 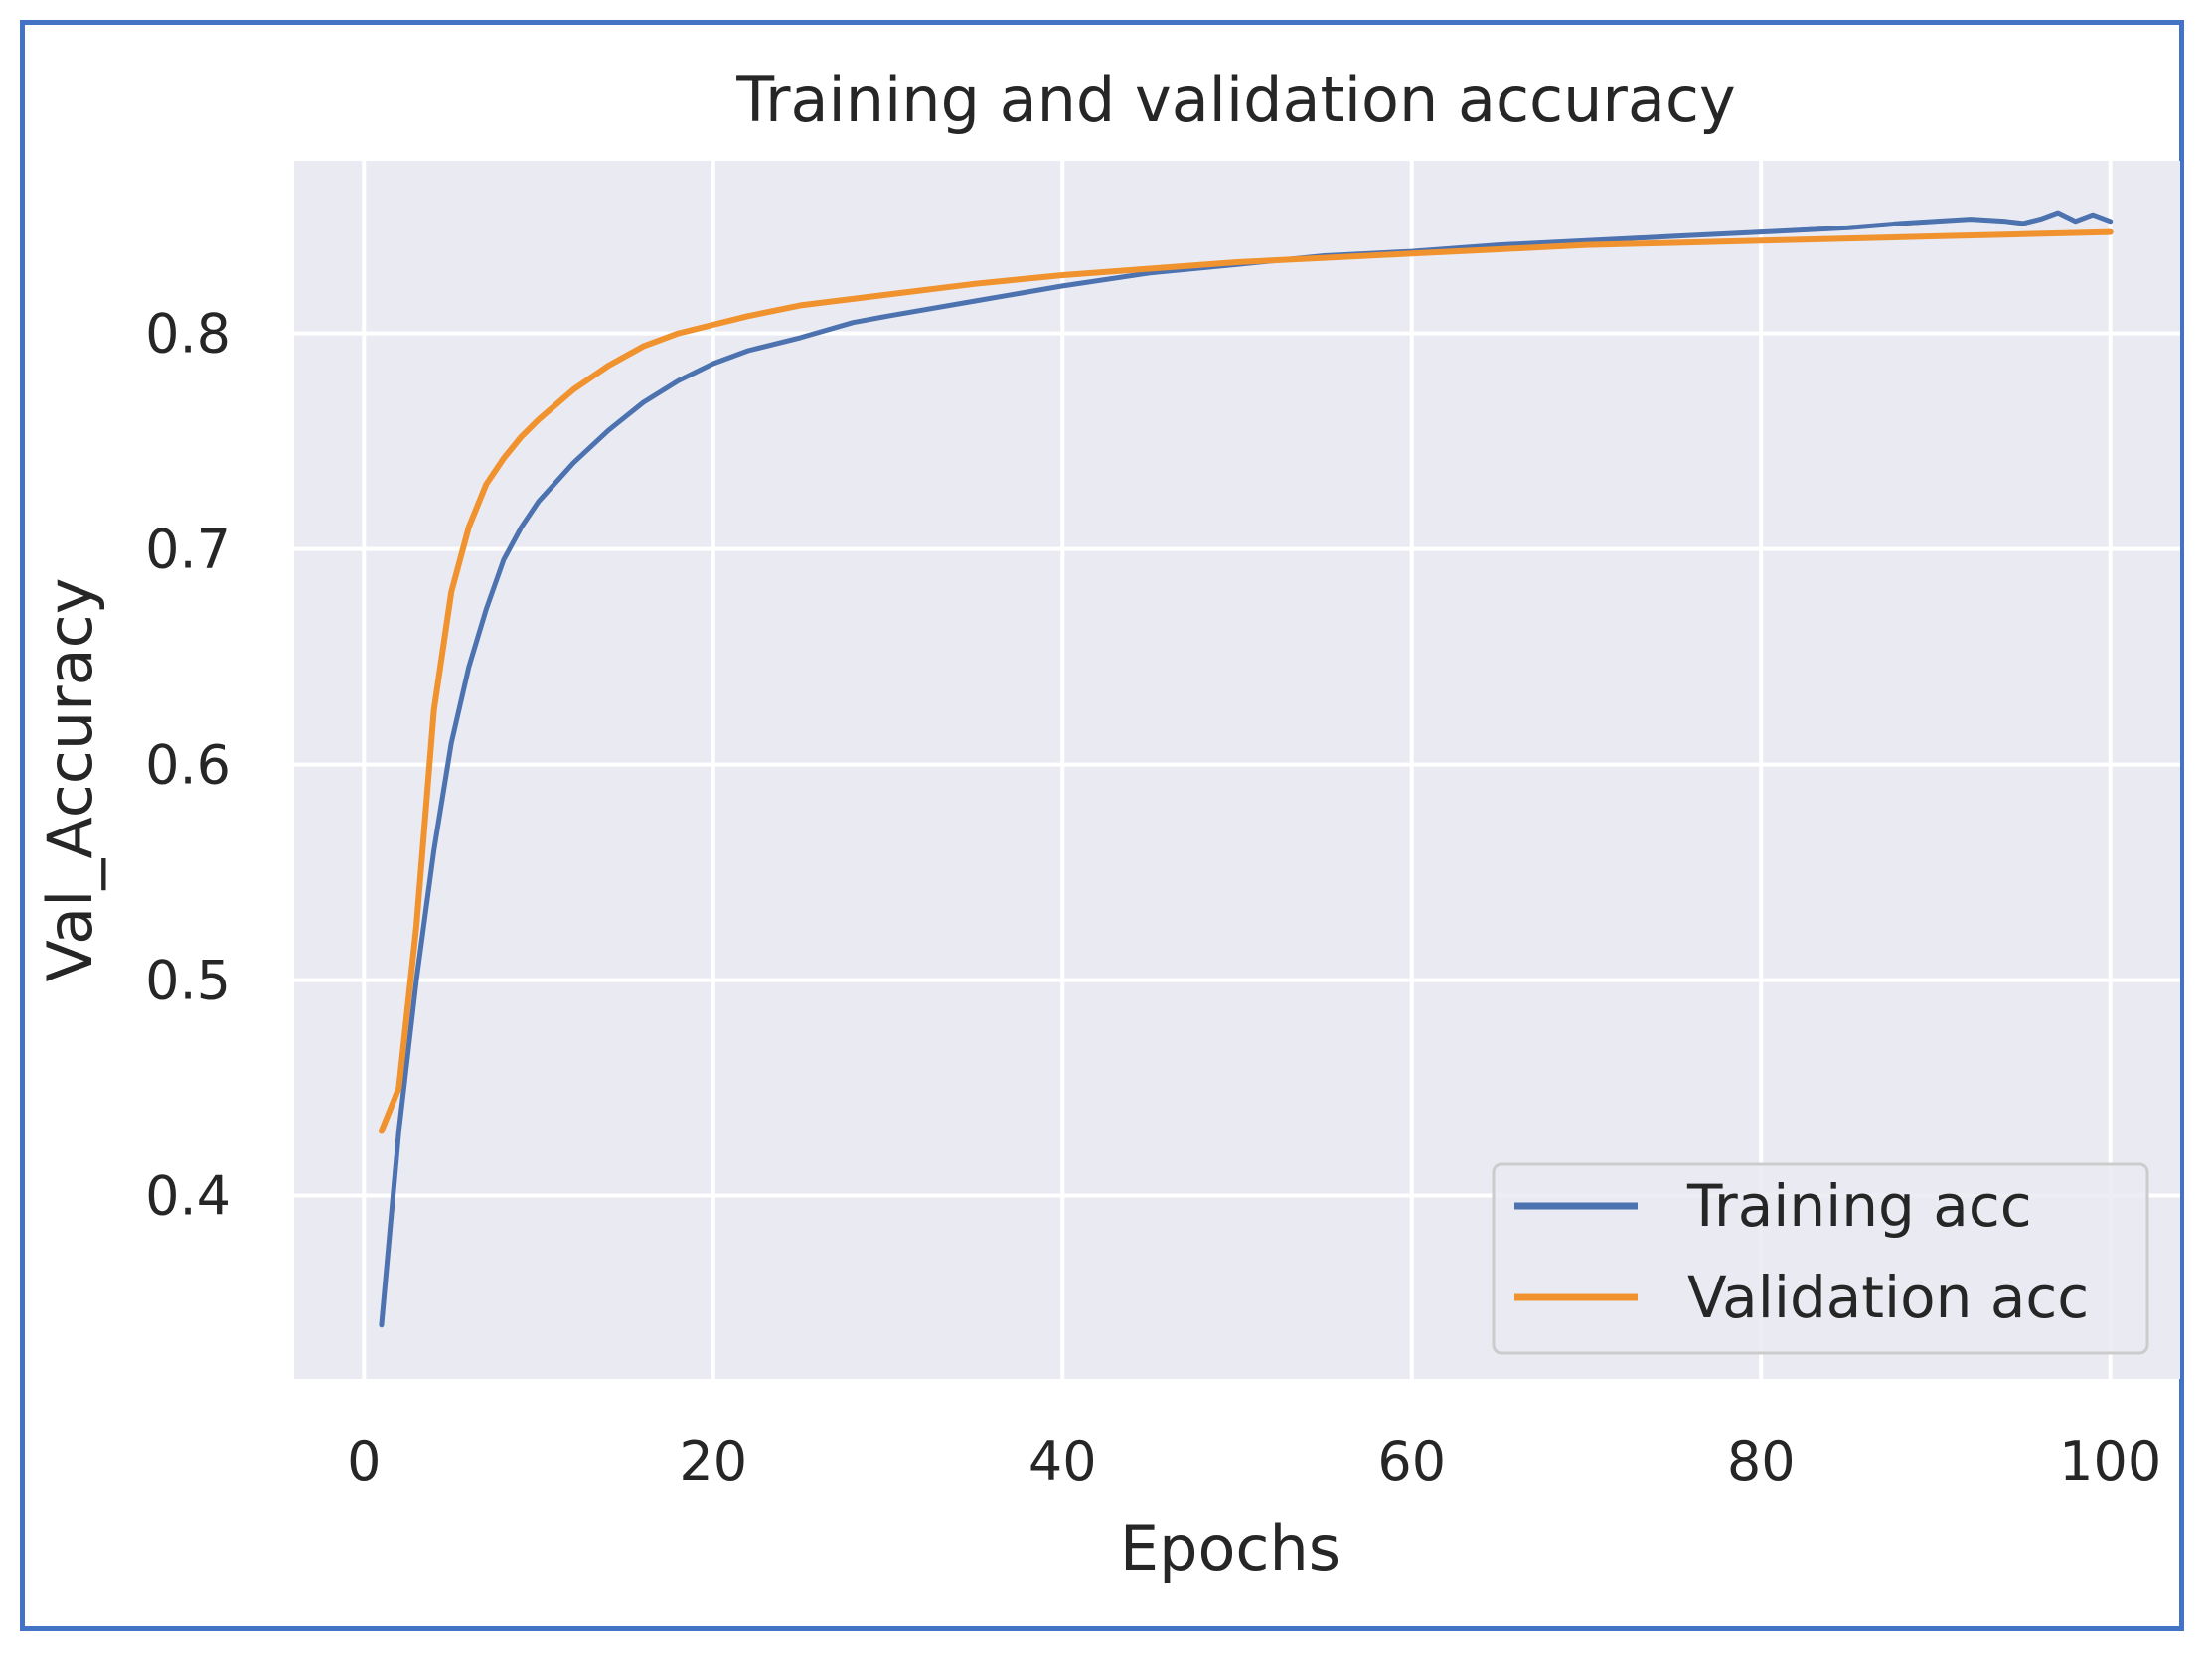 What do you see at coordinates (713, 1462) in the screenshot?
I see `x-tick-label: 20` at bounding box center [713, 1462].